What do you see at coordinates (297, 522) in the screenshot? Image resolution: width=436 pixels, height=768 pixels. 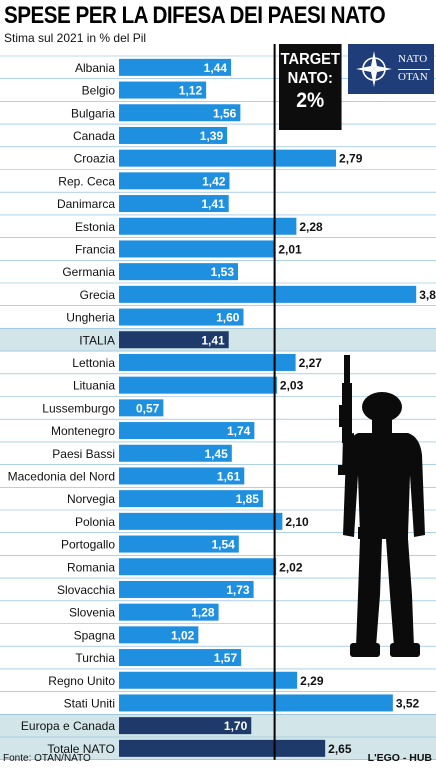 I see `value-label: 2,10` at bounding box center [297, 522].